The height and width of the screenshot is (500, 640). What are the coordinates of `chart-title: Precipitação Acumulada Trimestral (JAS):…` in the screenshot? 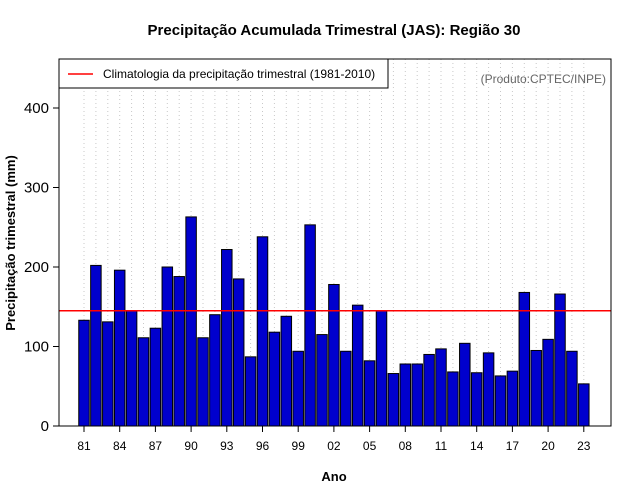 It's located at (334, 30).